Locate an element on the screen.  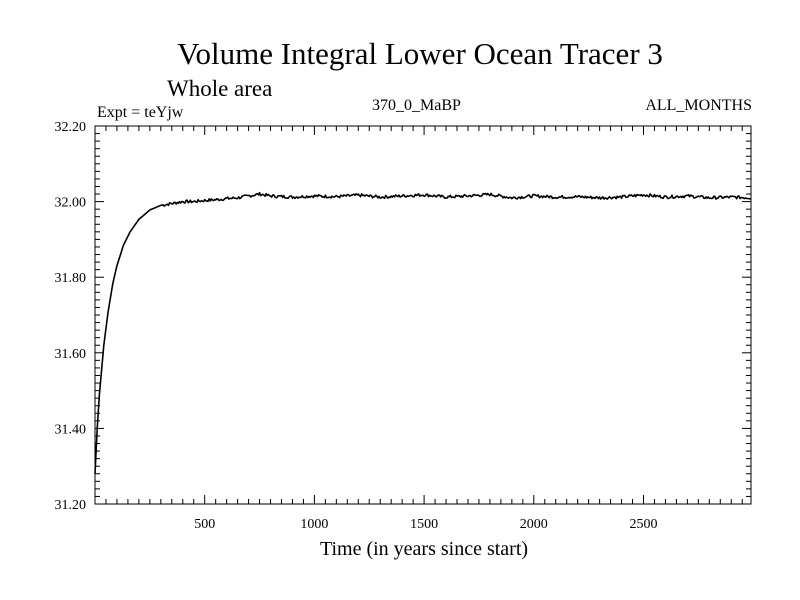
x-tick-label: 1000 is located at coordinates (314, 524).